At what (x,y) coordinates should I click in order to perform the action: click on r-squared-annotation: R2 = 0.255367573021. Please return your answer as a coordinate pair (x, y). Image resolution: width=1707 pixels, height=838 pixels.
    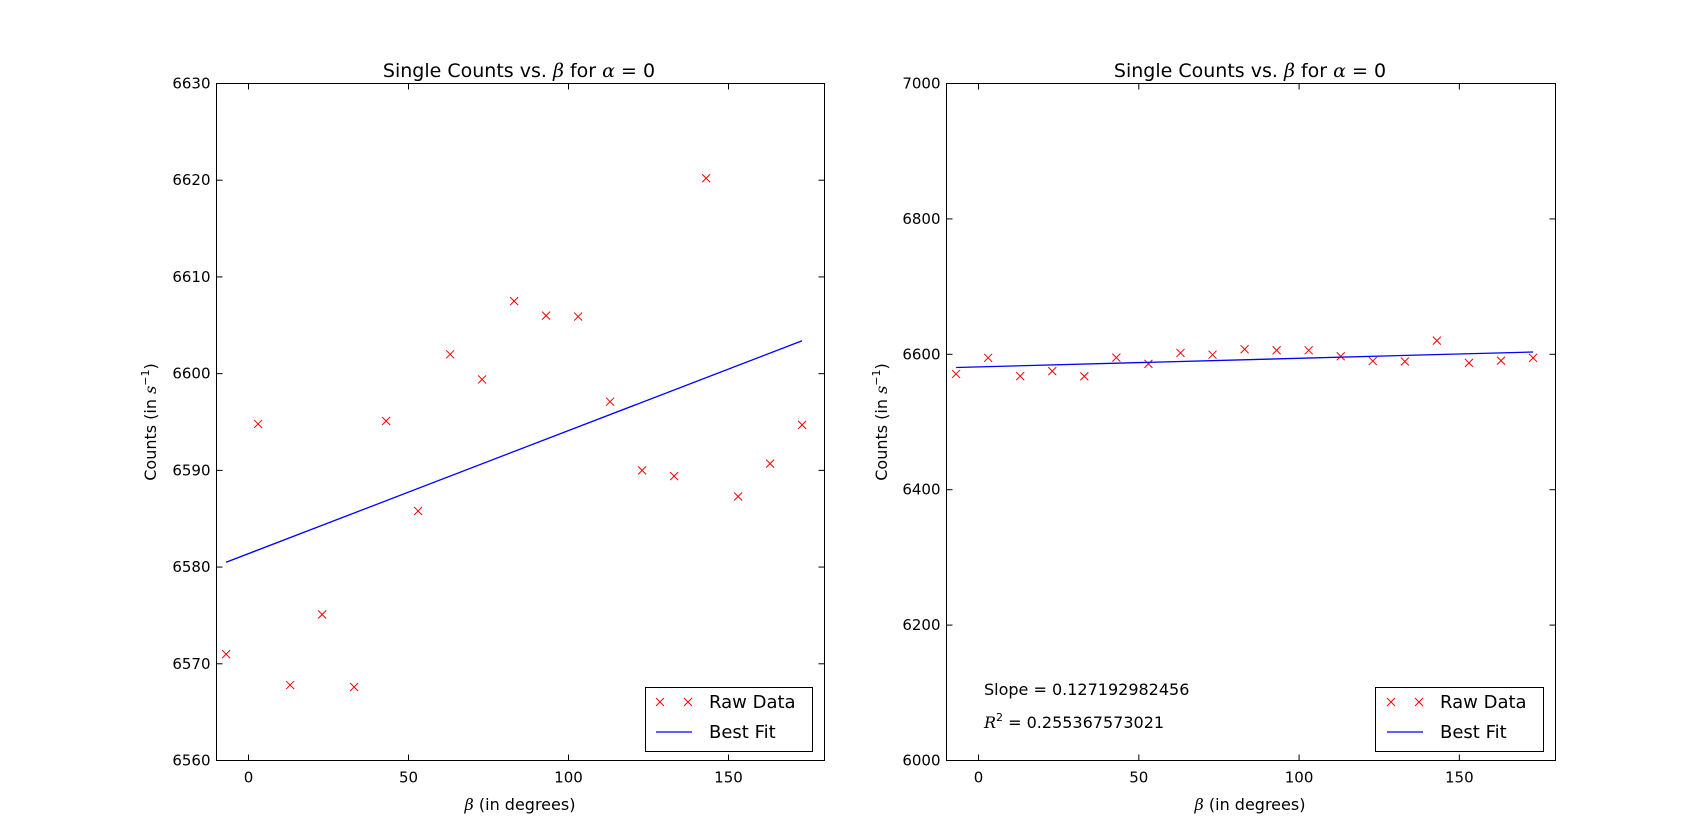
    Looking at the image, I should click on (1073, 721).